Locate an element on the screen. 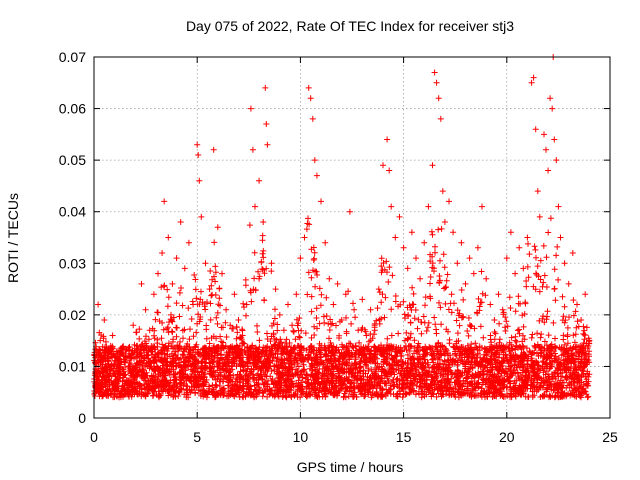  y-tick-label: 0.05 is located at coordinates (72, 160).